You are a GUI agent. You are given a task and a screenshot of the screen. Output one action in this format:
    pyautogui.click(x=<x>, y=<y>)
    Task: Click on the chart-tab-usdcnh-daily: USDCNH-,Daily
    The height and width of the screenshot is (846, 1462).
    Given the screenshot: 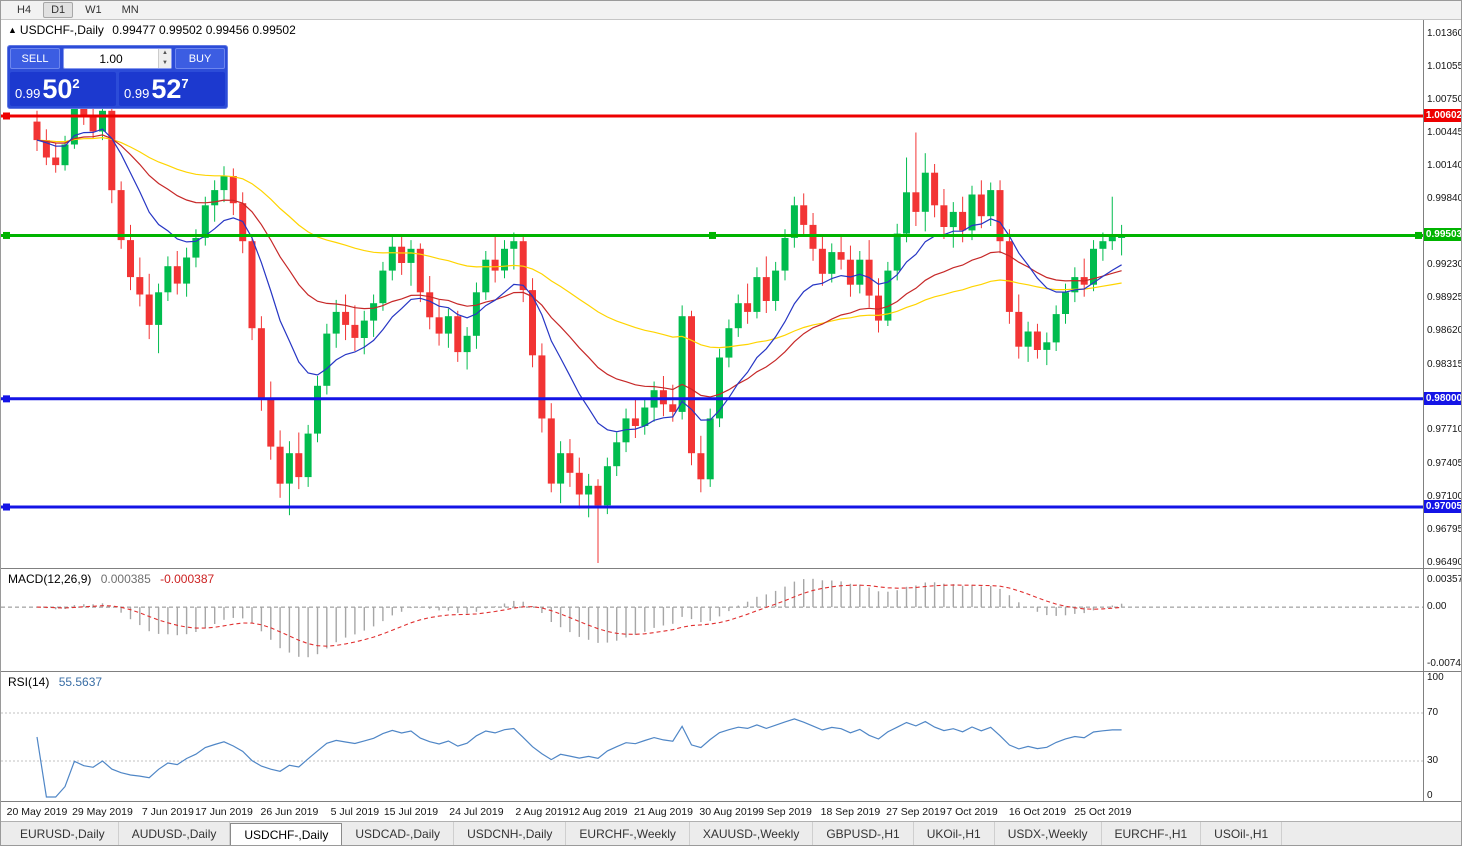 What is the action you would take?
    pyautogui.click(x=510, y=833)
    